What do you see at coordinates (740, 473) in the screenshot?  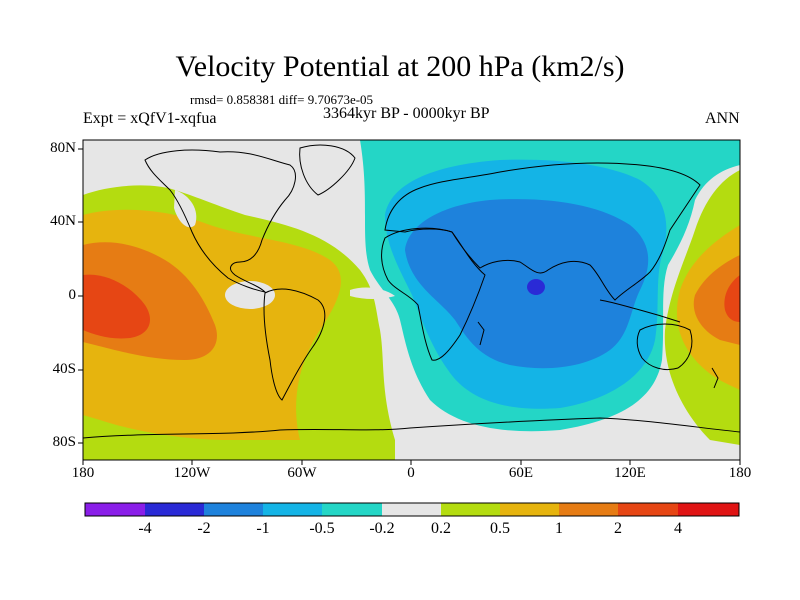 I see `lon-label-180e: 180` at bounding box center [740, 473].